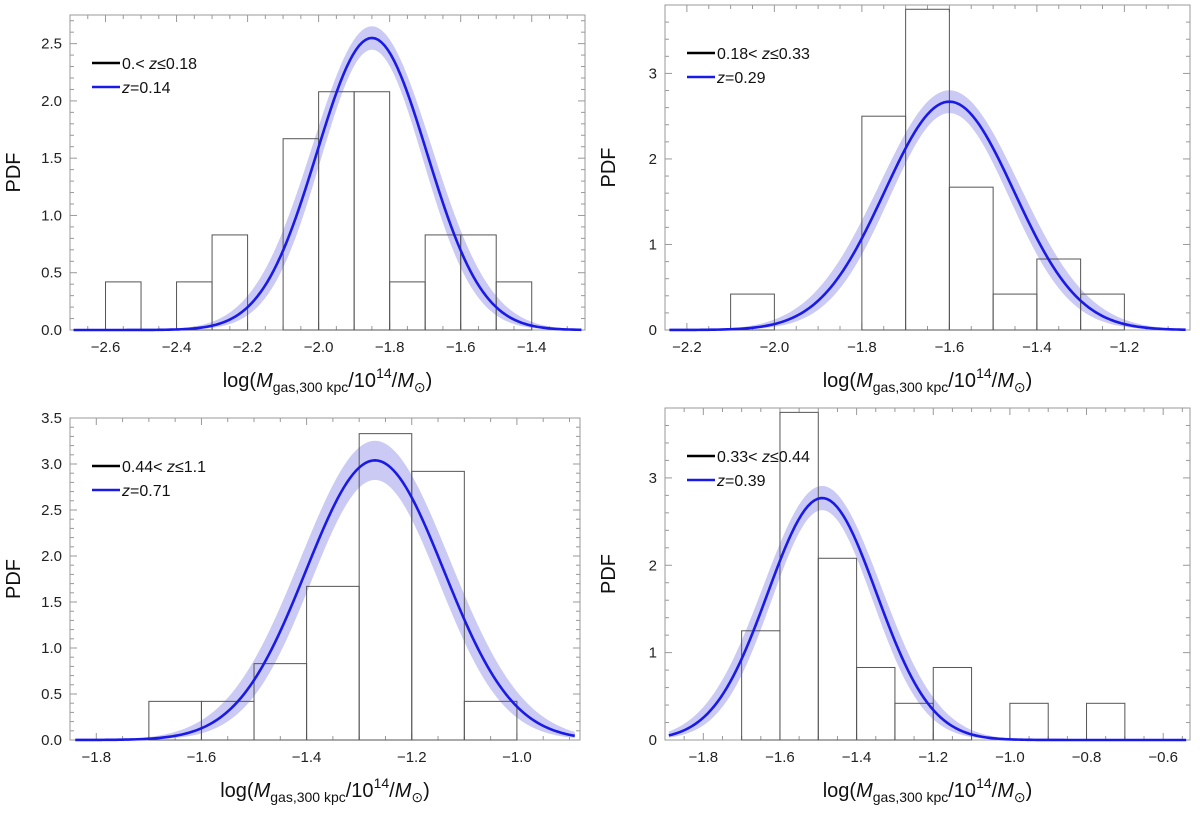 Image resolution: width=1200 pixels, height=814 pixels. What do you see at coordinates (144, 467) in the screenshot?
I see `legend-text-prefix: 0.44<` at bounding box center [144, 467].